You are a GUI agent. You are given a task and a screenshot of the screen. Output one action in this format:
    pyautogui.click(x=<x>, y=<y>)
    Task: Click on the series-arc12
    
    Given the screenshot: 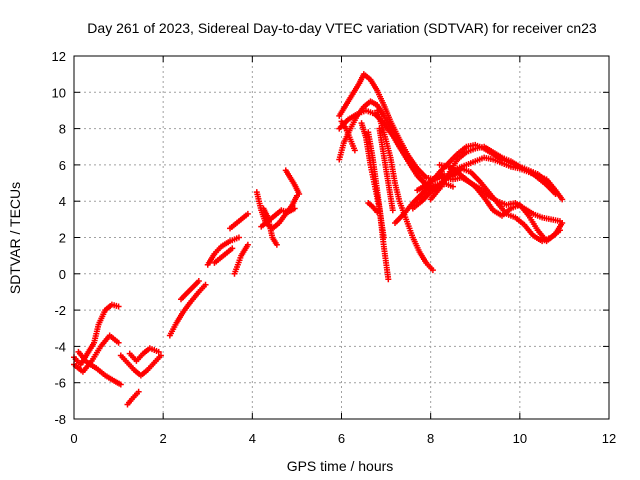 What is the action you would take?
    pyautogui.click(x=239, y=221)
    